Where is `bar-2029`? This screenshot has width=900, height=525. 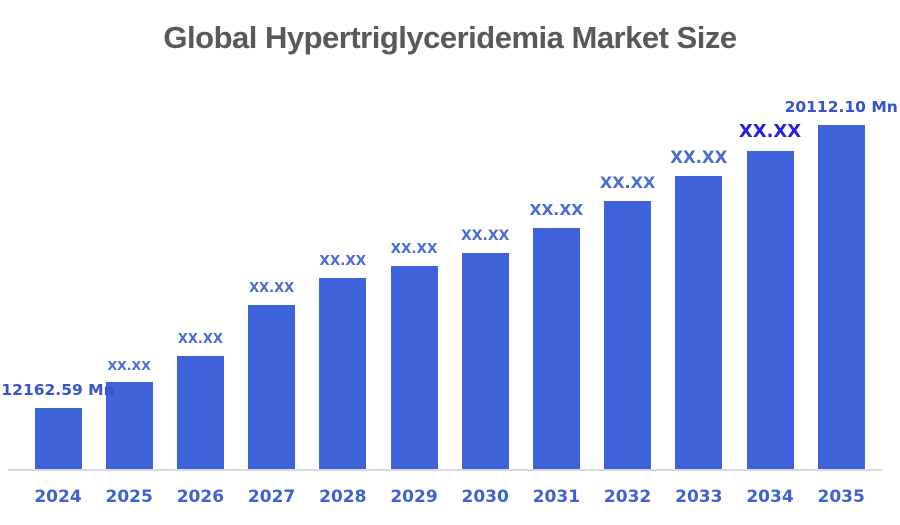 bar-2029 is located at coordinates (414, 367).